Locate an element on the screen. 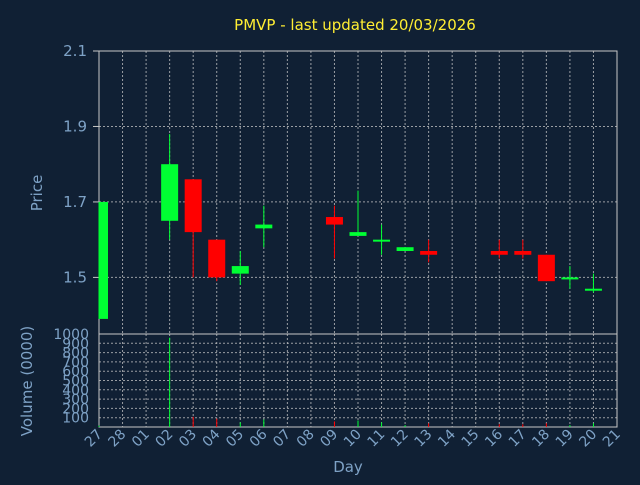 This screenshot has height=485, width=640. volume-axis-label: Volume (0000) is located at coordinates (27, 381).